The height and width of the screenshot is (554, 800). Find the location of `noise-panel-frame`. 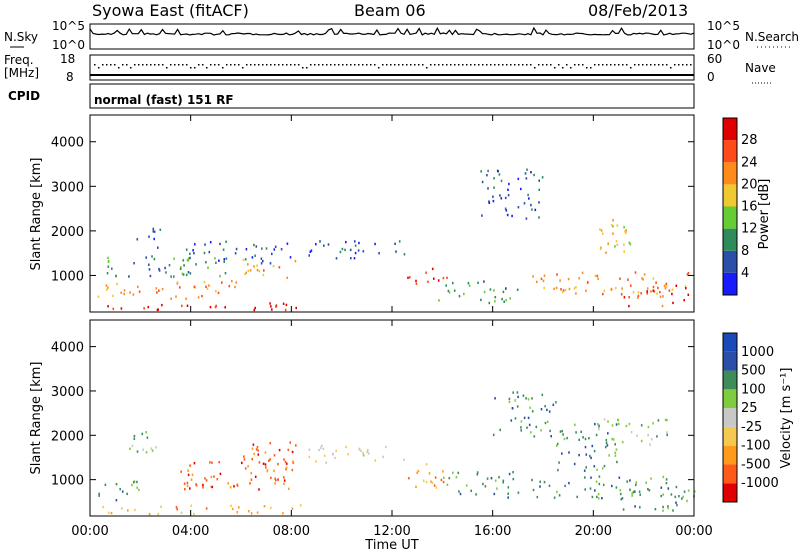

noise-panel-frame is located at coordinates (392, 36).